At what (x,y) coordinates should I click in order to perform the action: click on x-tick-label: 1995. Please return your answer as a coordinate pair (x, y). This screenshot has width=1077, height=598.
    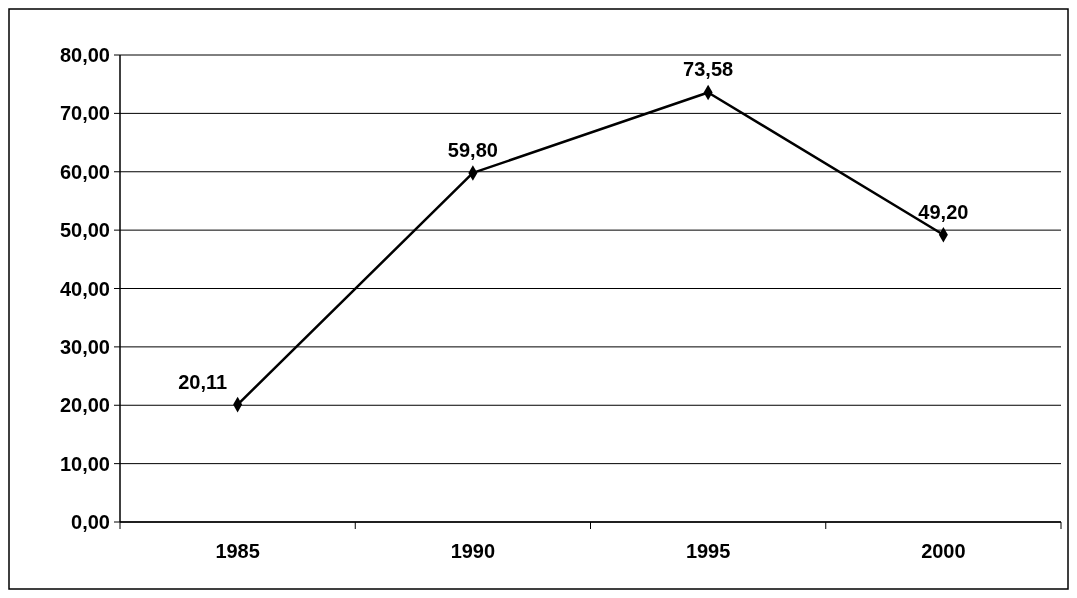
    Looking at the image, I should click on (708, 551).